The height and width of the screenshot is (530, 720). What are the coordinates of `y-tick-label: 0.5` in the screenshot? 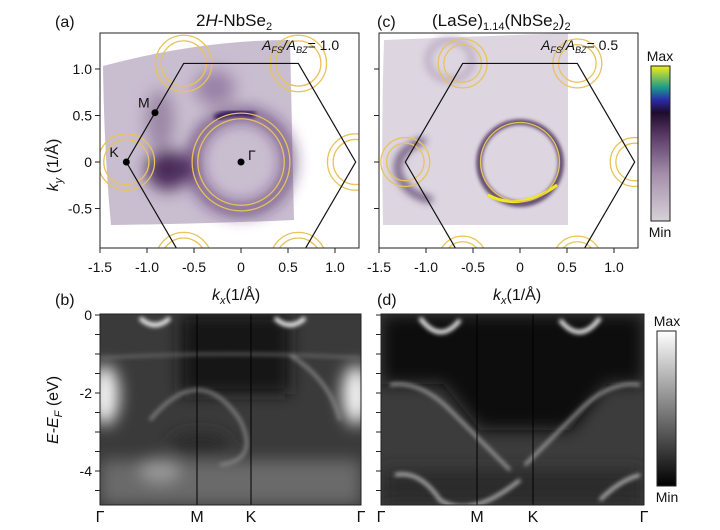 It's located at (83, 116).